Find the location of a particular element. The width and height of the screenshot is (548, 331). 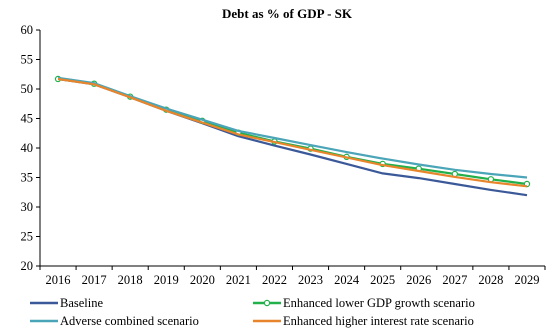

y-tick-label: 40 is located at coordinates (27, 148).